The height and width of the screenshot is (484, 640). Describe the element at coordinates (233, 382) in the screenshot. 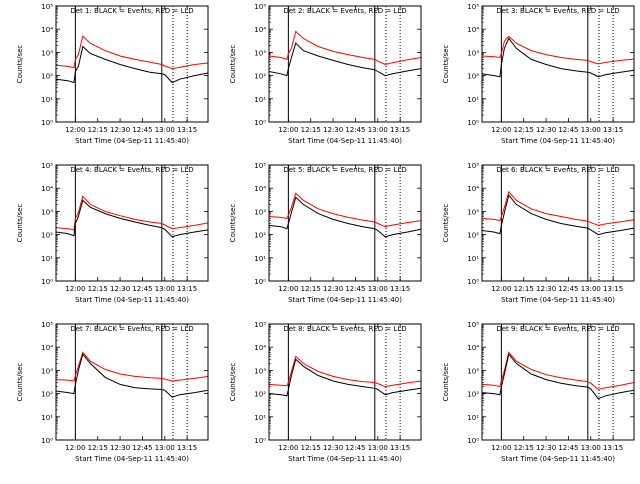

I see `chart-8-ylabel: Counts/sec` at that location.